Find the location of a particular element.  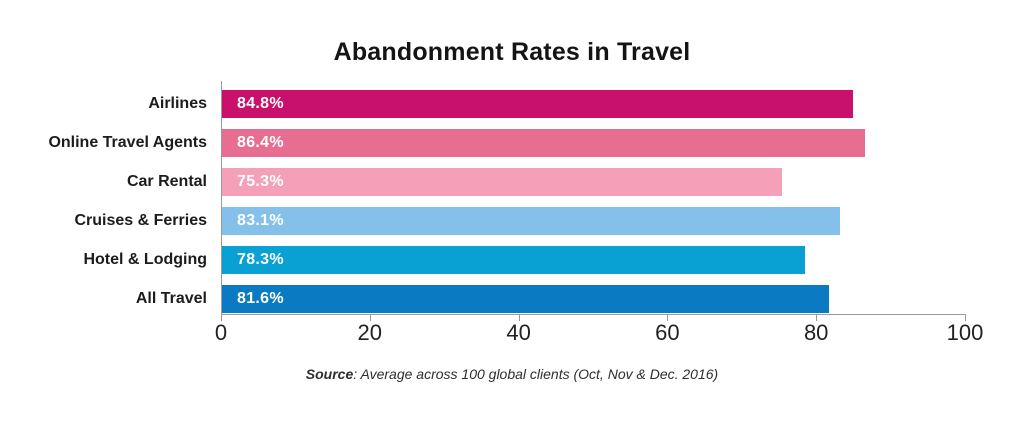

bar-row: Hotel & Lodging 78.3% is located at coordinates (524, 260).